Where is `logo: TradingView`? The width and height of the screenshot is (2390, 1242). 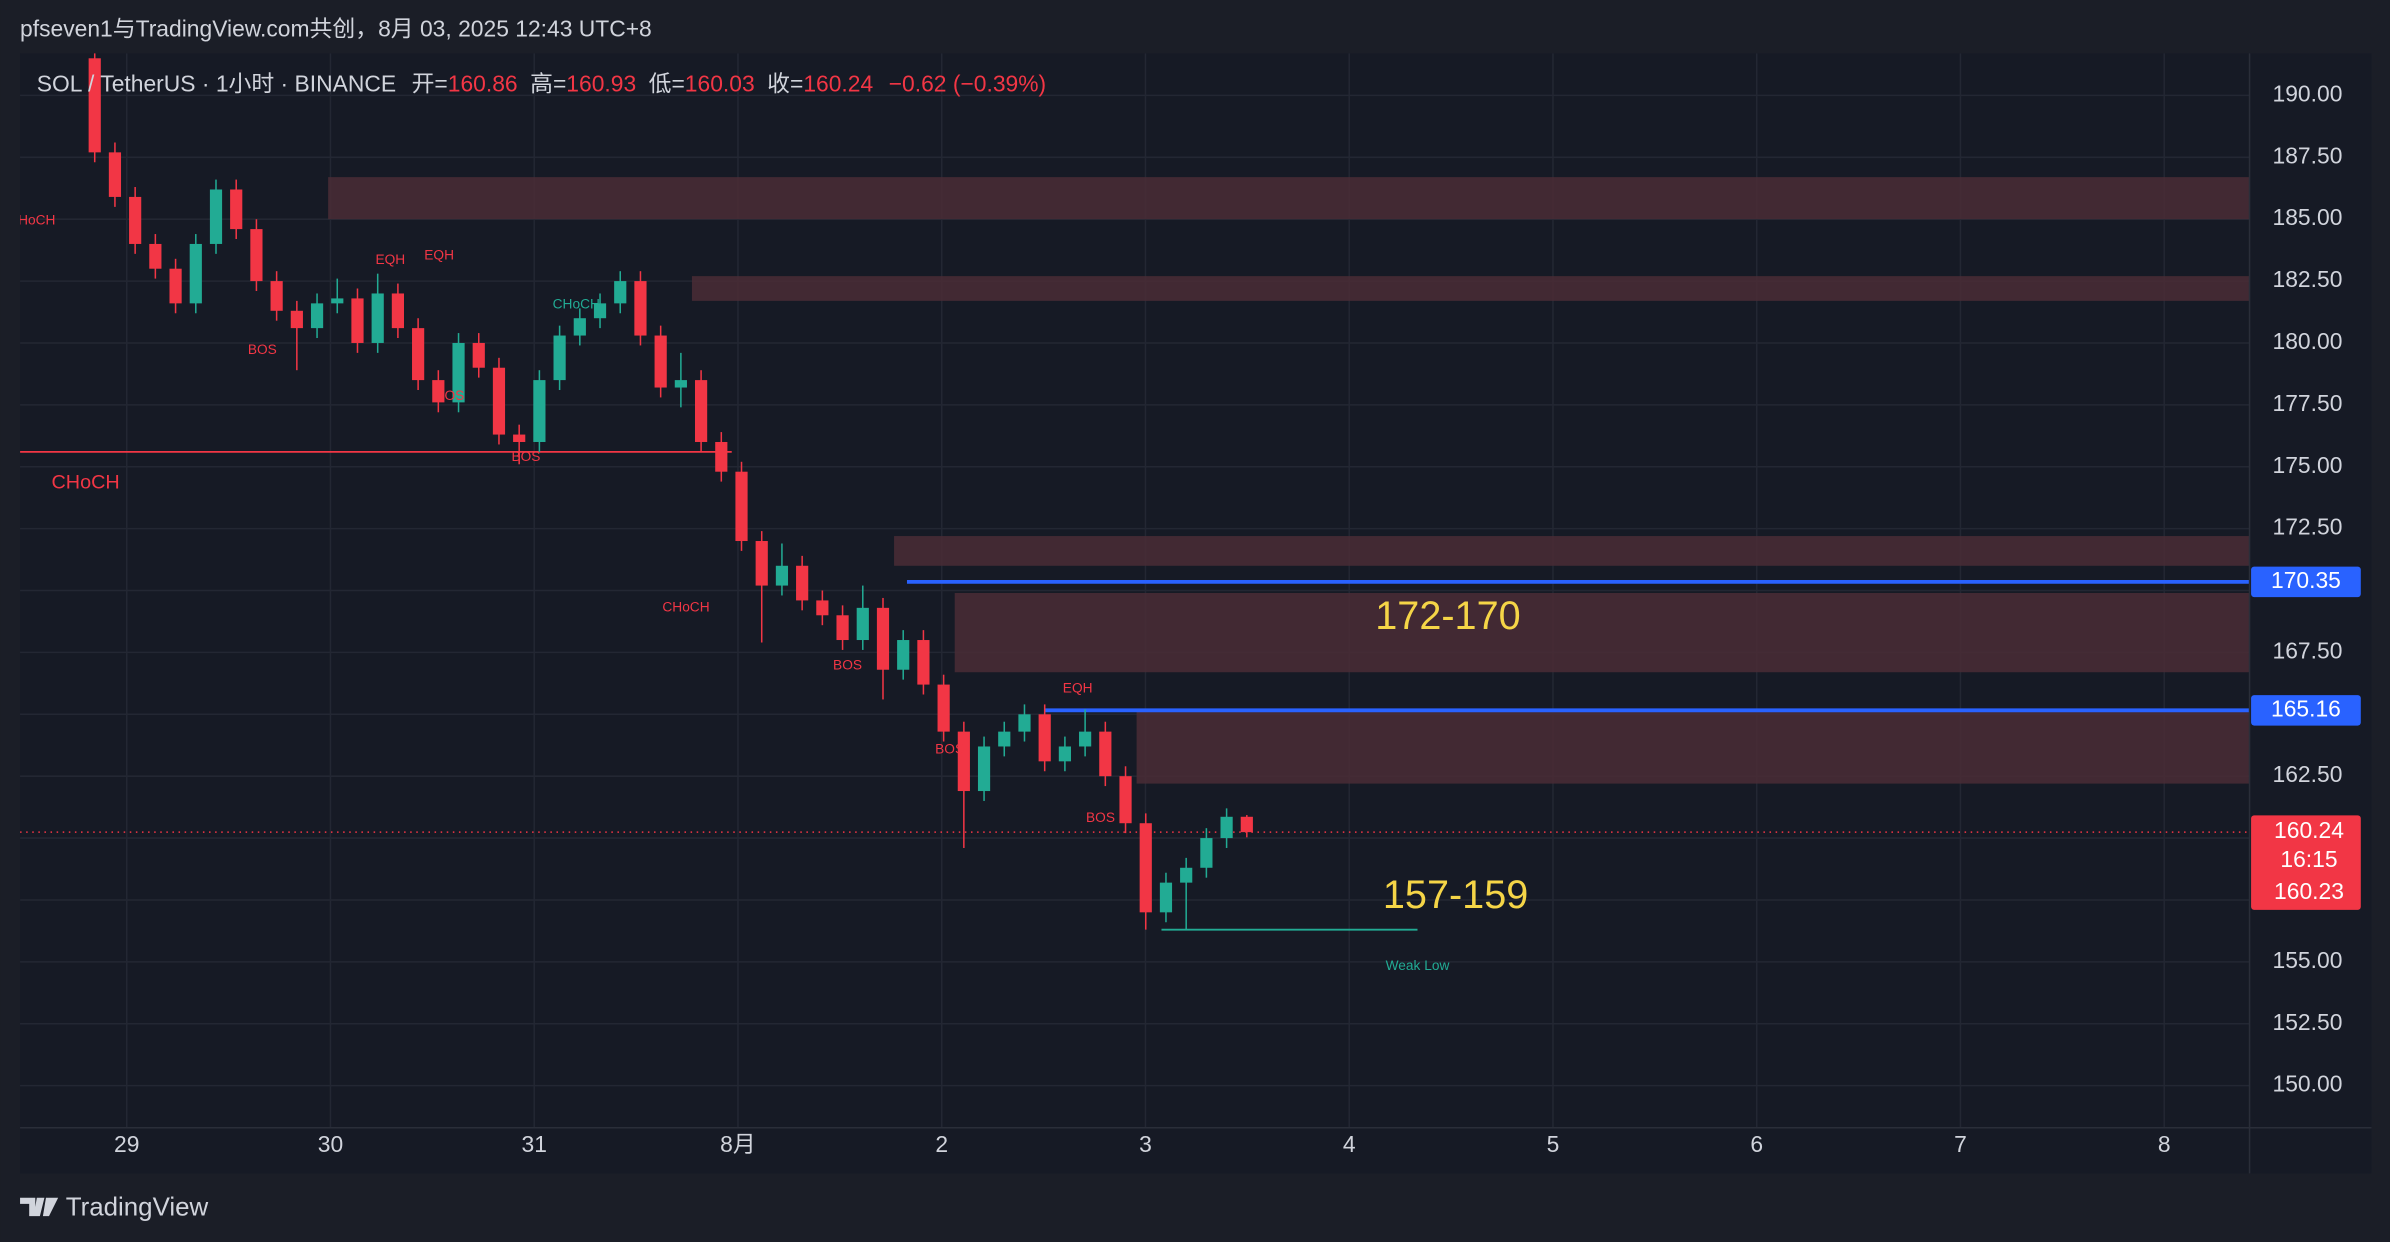 logo: TradingView is located at coordinates (114, 1207).